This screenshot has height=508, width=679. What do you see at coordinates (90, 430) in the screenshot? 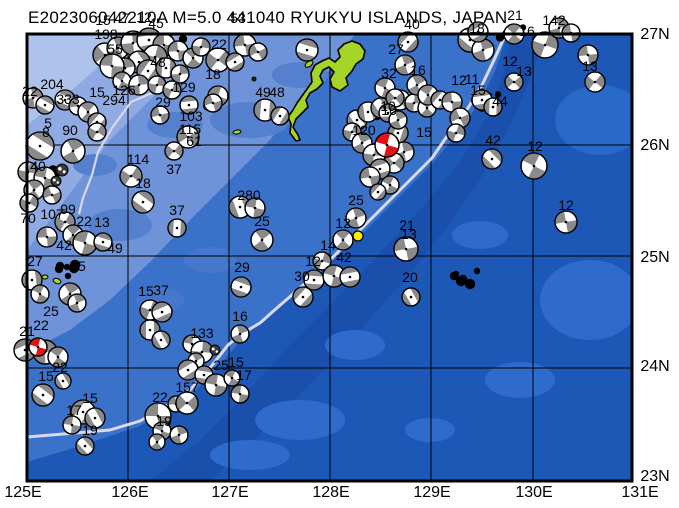
I see `ball-label: 19` at bounding box center [90, 430].